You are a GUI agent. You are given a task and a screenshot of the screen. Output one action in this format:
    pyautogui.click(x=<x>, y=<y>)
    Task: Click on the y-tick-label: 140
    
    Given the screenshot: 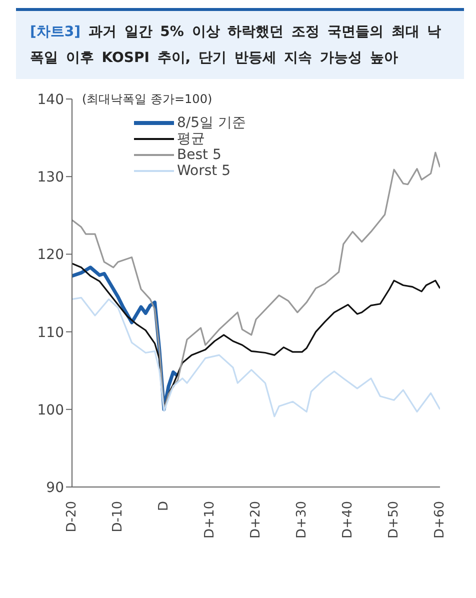 What is the action you would take?
    pyautogui.click(x=50, y=100)
    